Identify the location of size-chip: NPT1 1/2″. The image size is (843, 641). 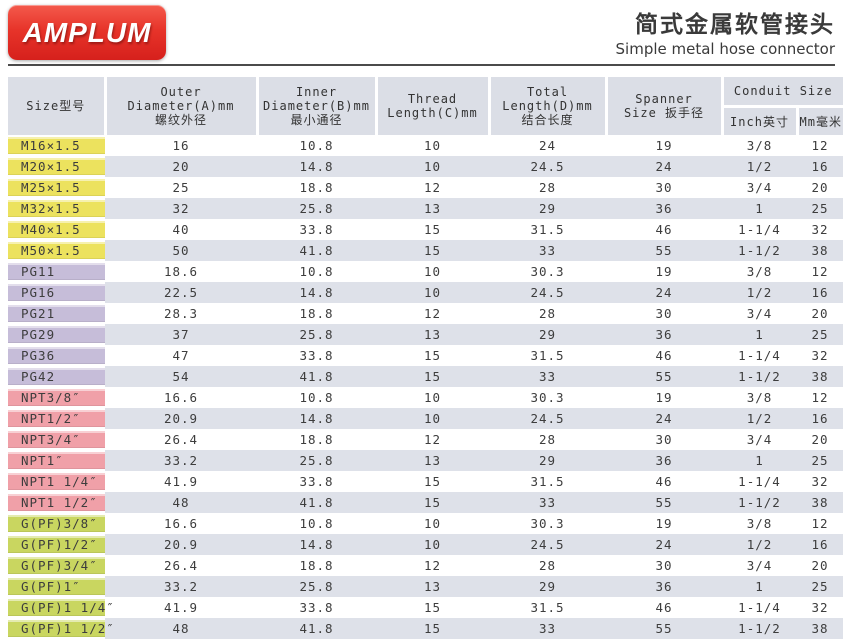
(56, 502).